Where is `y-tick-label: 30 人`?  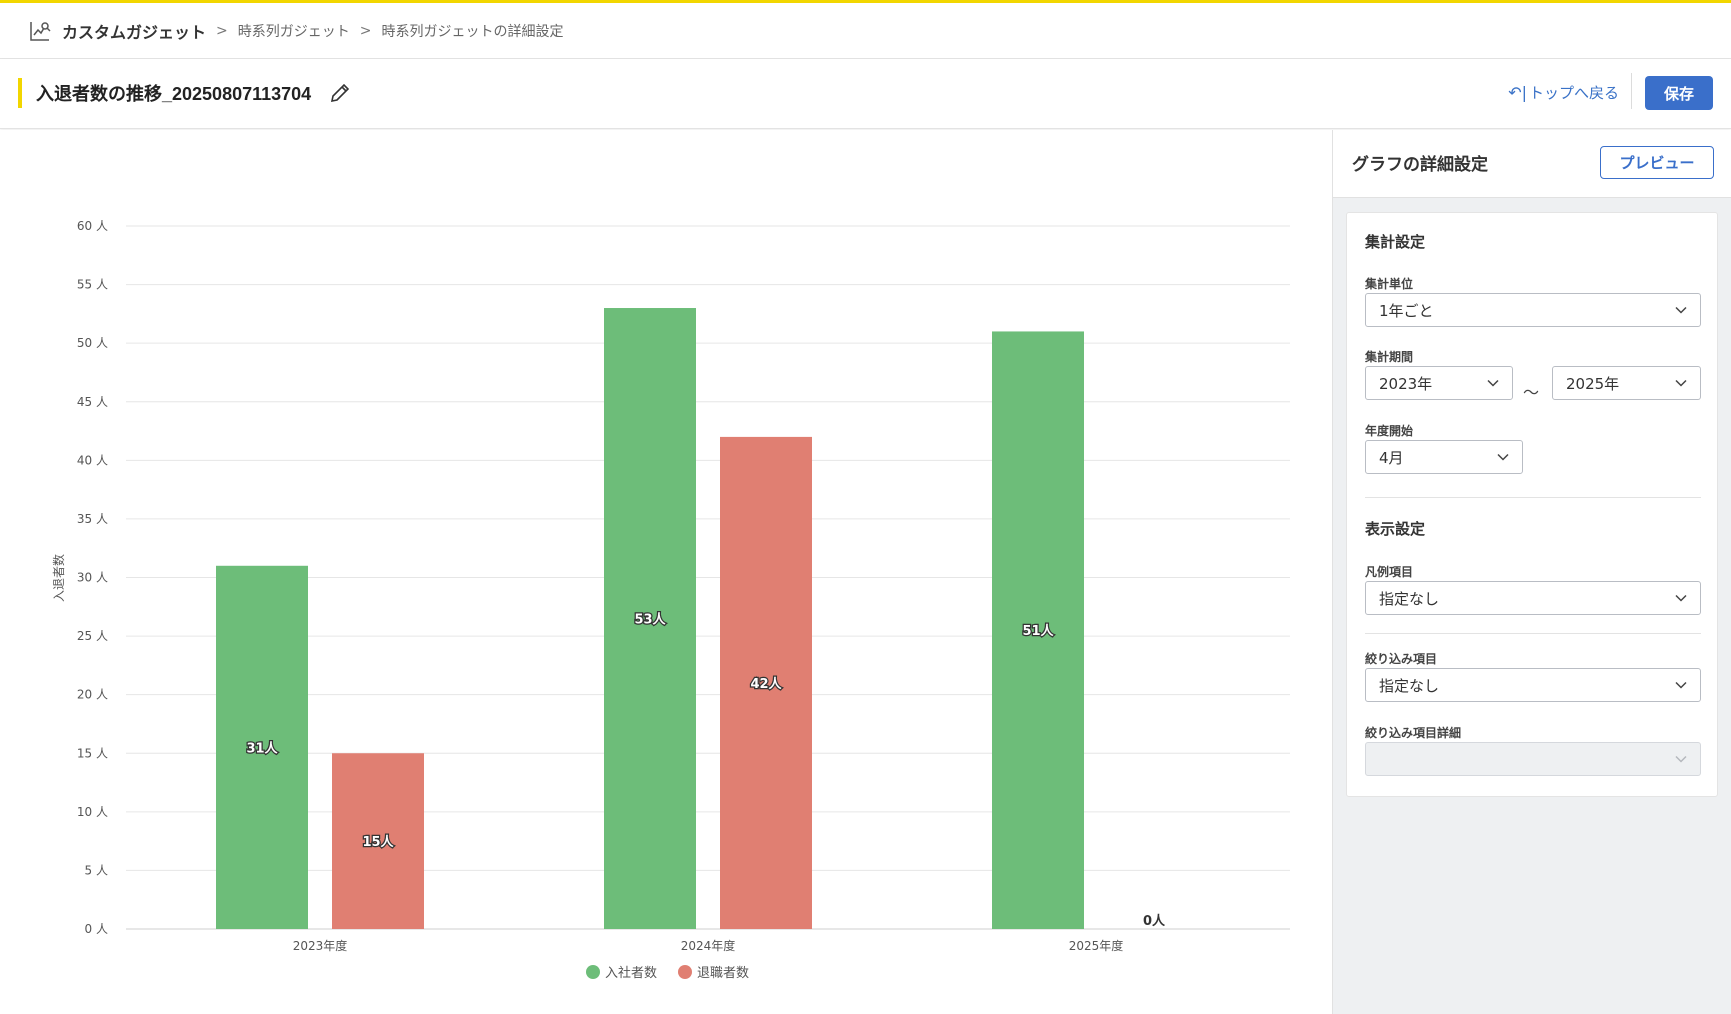 y-tick-label: 30 人 is located at coordinates (92, 578).